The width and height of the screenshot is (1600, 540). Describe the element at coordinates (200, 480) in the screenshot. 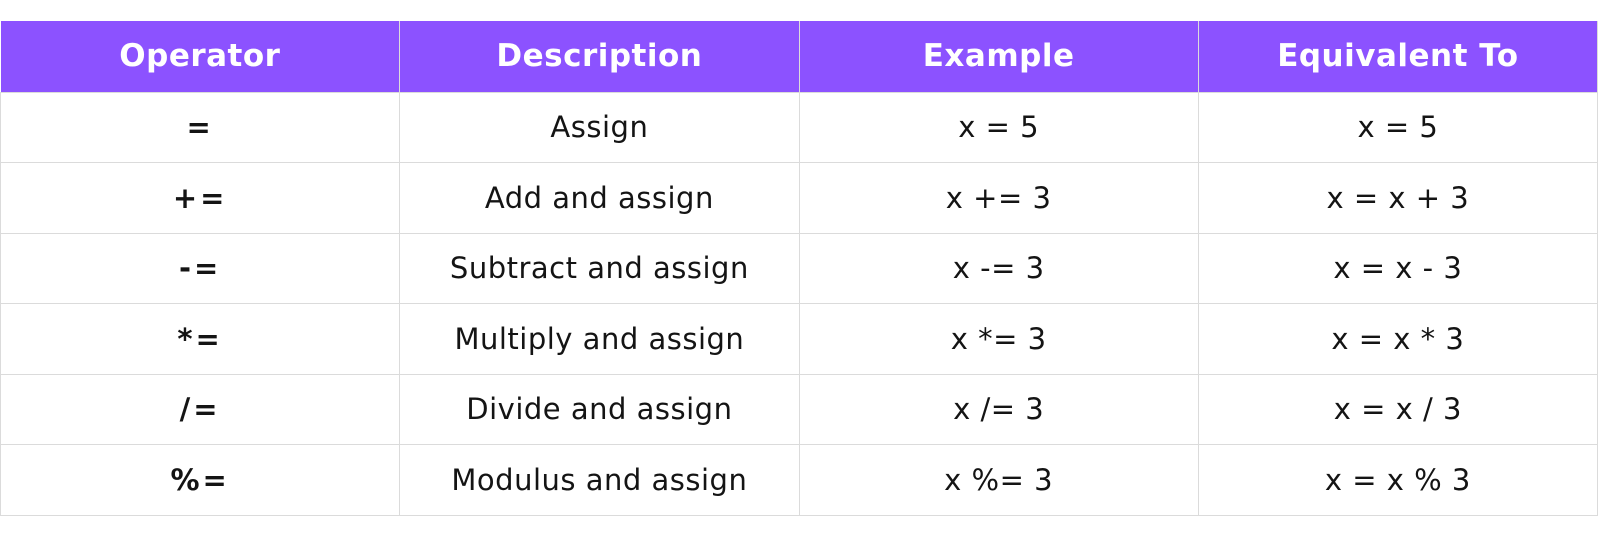

I see `operator-cell: %=` at that location.